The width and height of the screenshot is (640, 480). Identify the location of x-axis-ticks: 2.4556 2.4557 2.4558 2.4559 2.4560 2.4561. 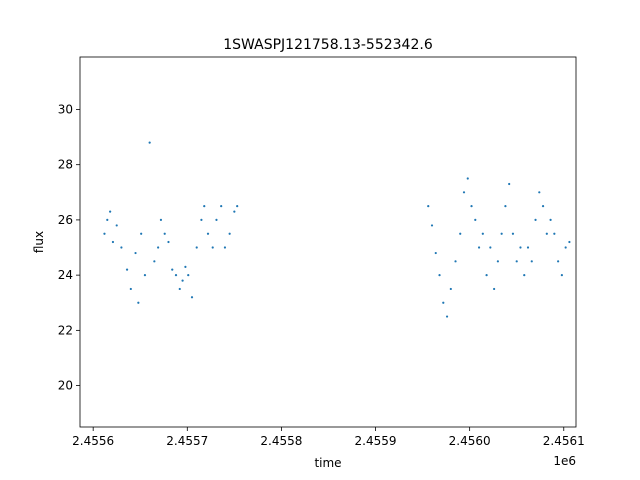
(328, 437).